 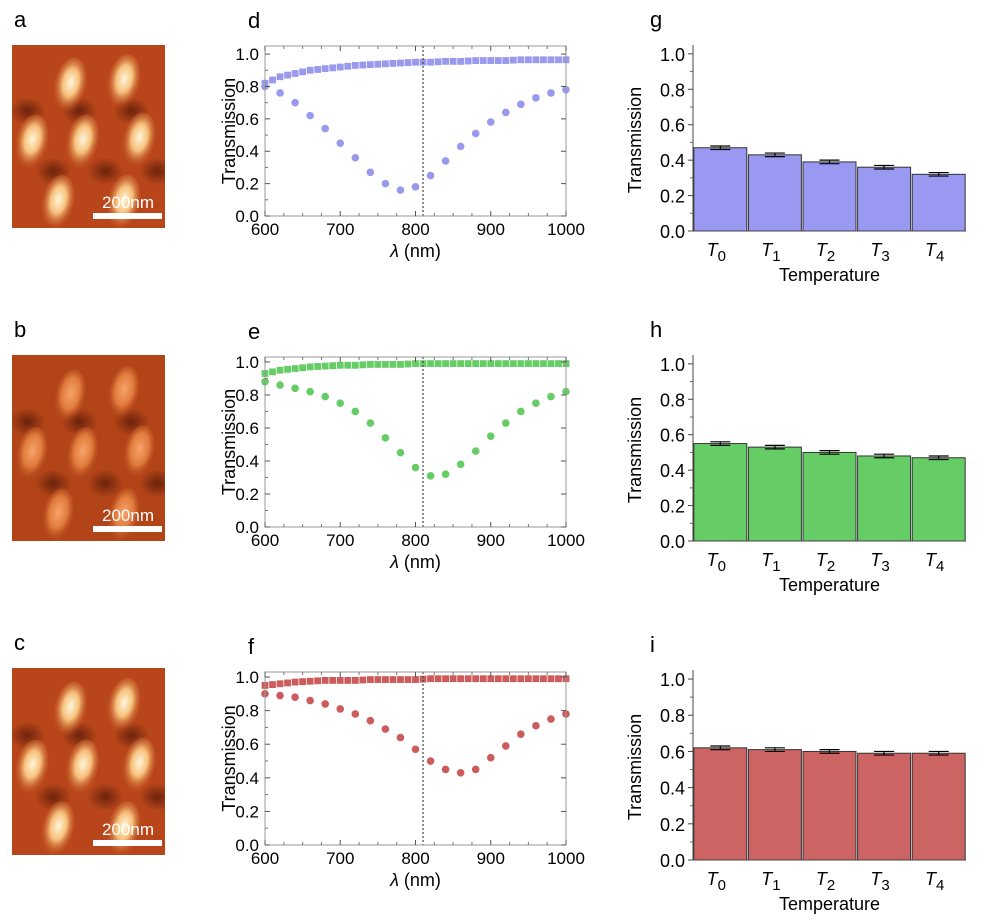 I want to click on scale-bar, so click(x=127, y=529).